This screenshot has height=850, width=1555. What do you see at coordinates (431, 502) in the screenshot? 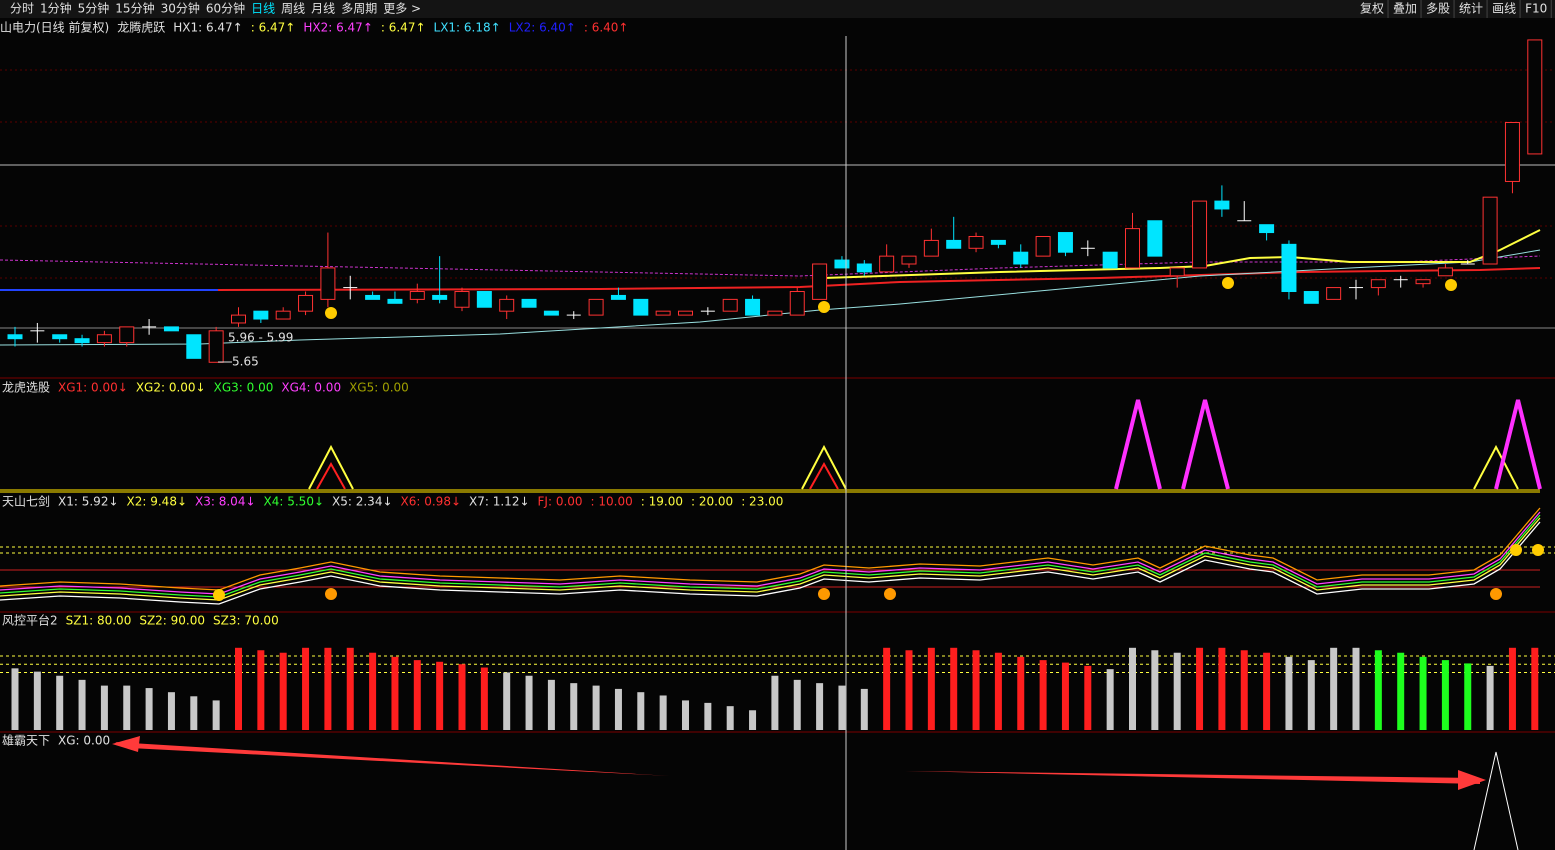
I see `indicator-label: X6: 0.98↓` at bounding box center [431, 502].